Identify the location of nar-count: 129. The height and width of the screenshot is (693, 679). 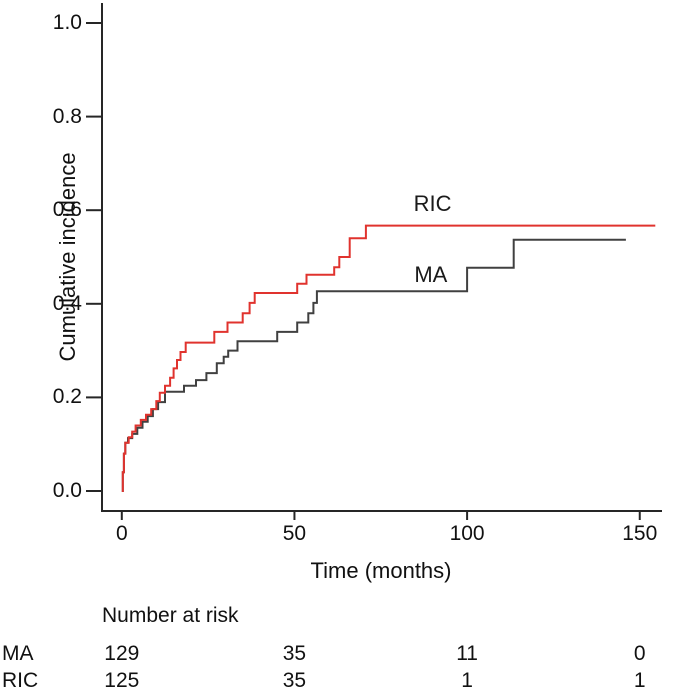
(122, 653).